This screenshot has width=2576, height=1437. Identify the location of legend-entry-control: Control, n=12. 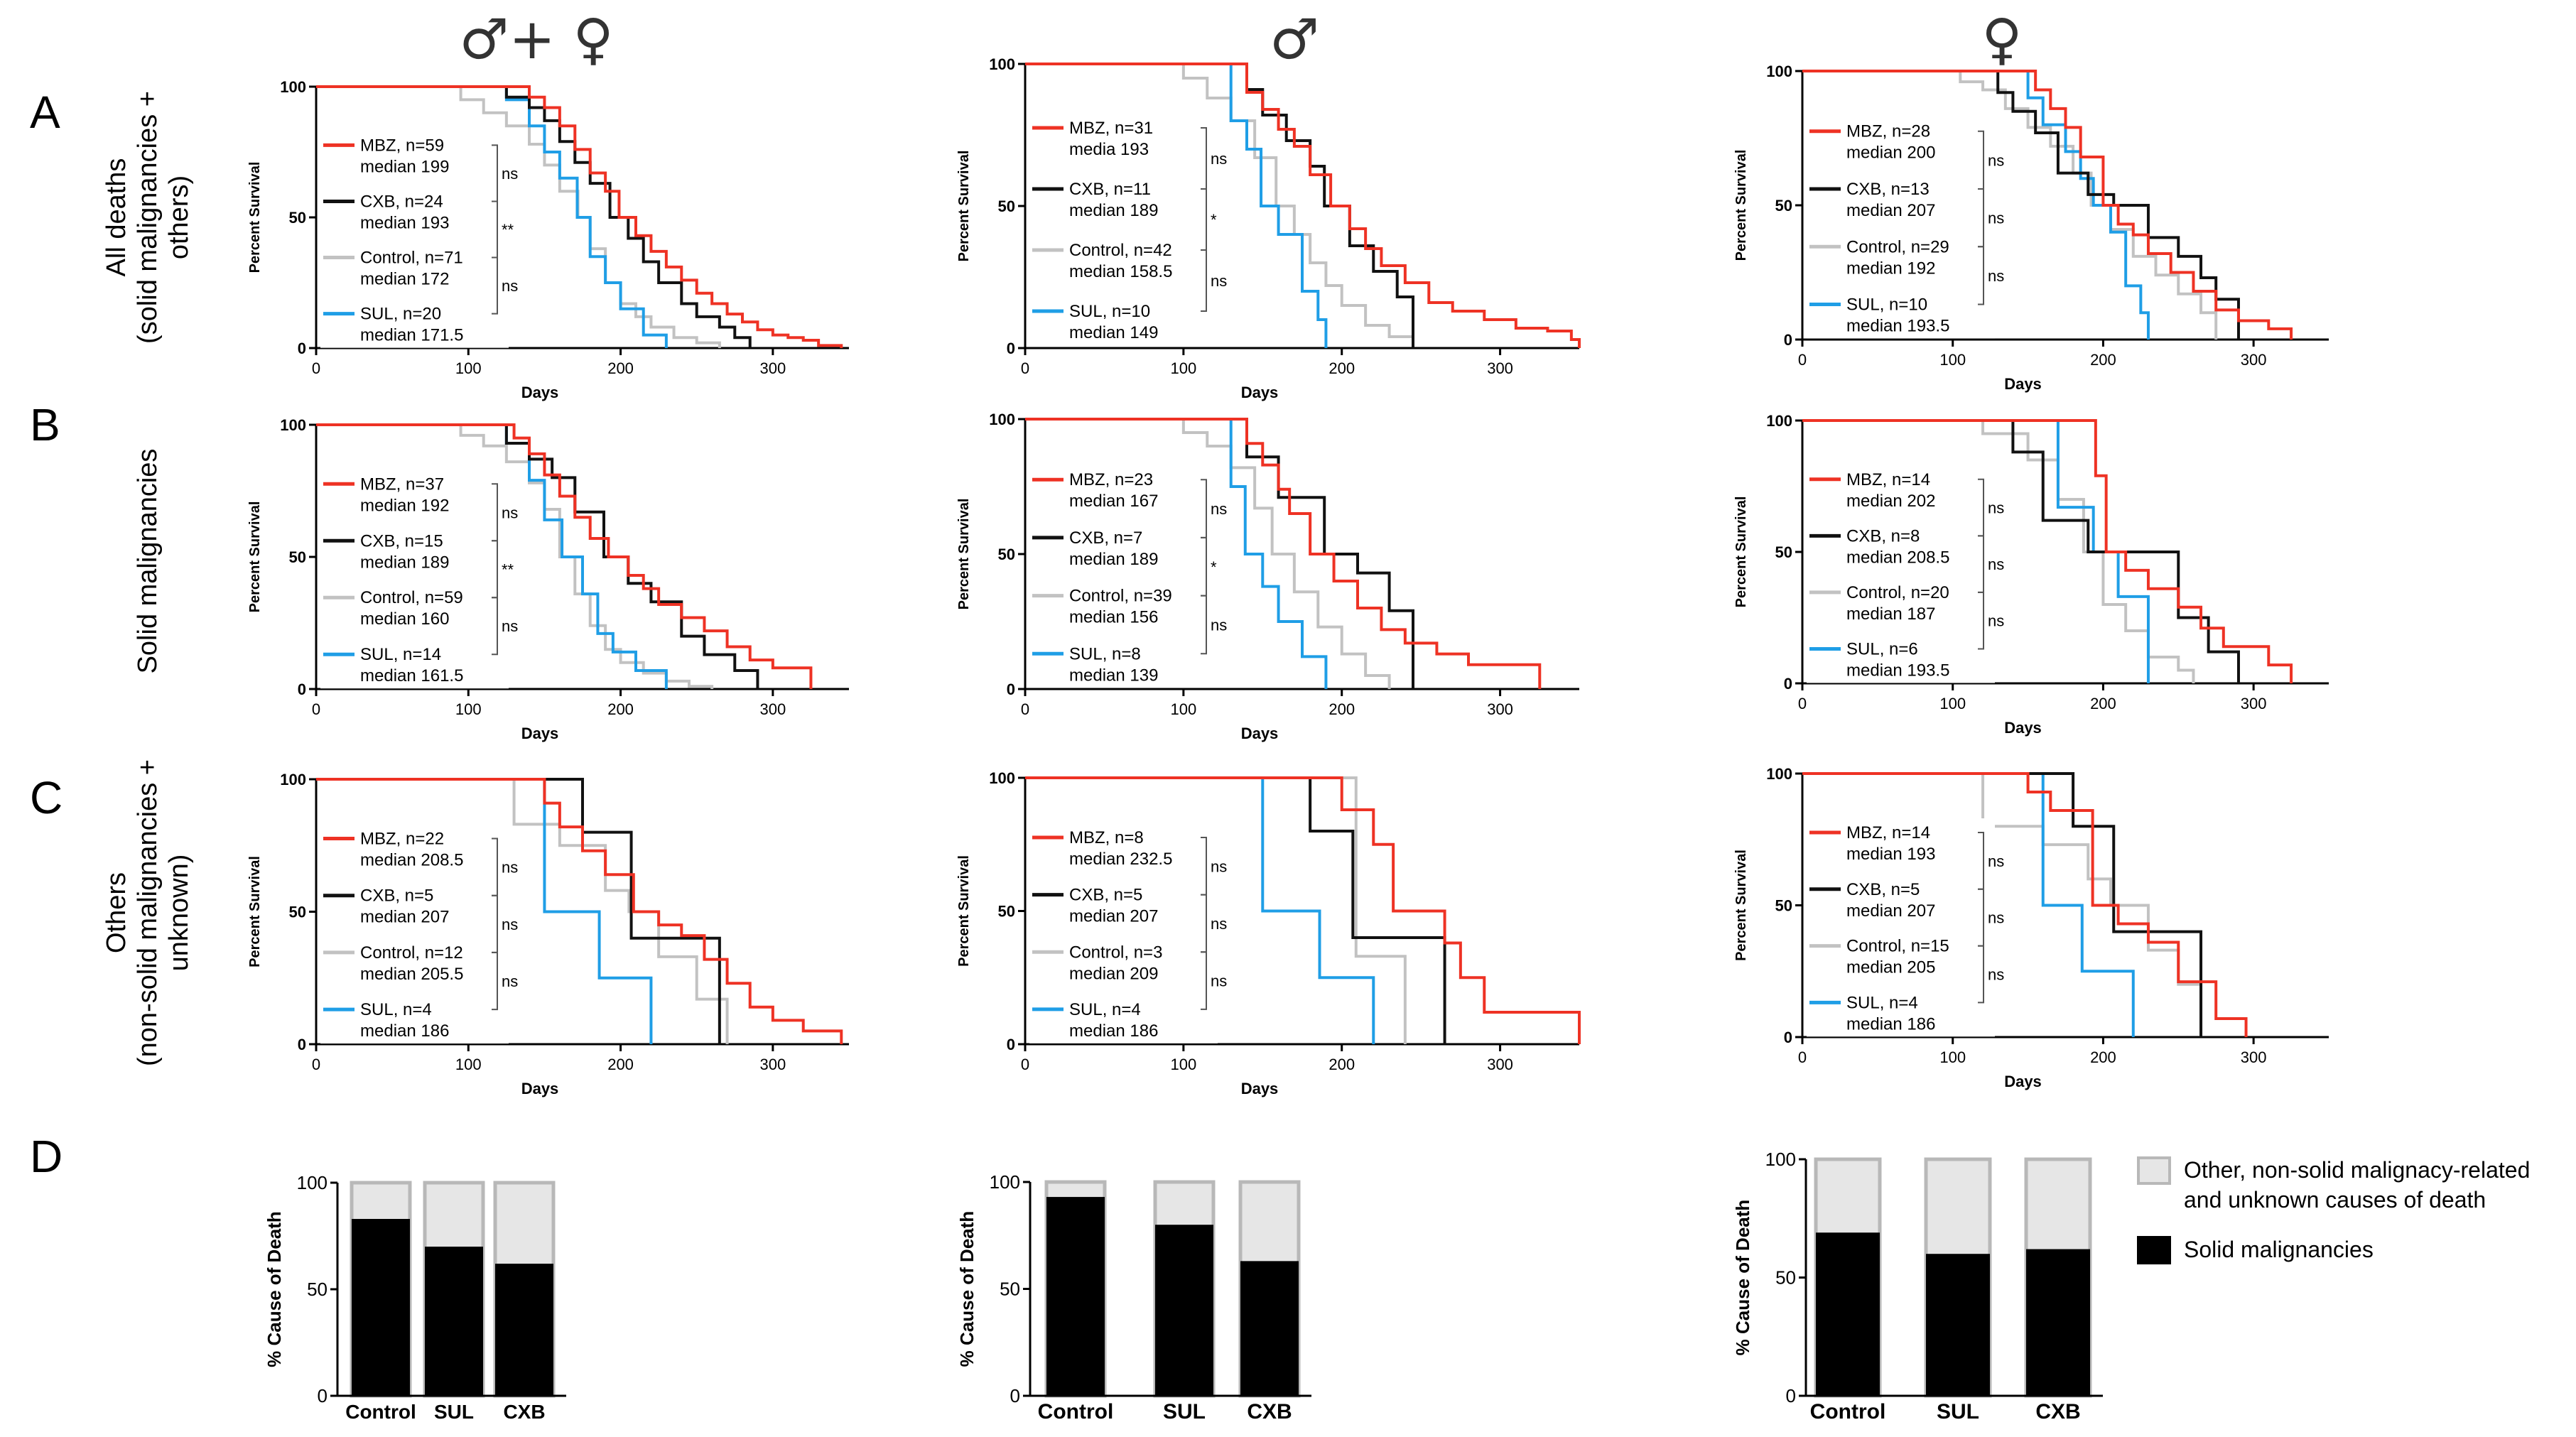
(411, 952).